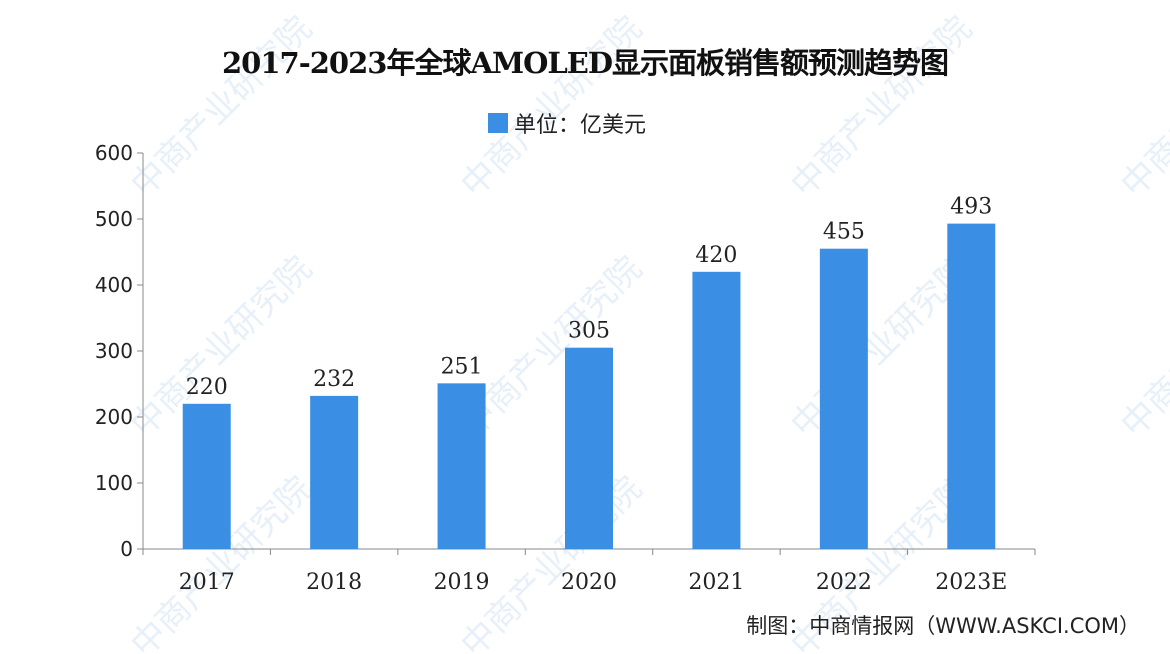 The image size is (1170, 654). Describe the element at coordinates (114, 219) in the screenshot. I see `y-tick-label: 500` at that location.